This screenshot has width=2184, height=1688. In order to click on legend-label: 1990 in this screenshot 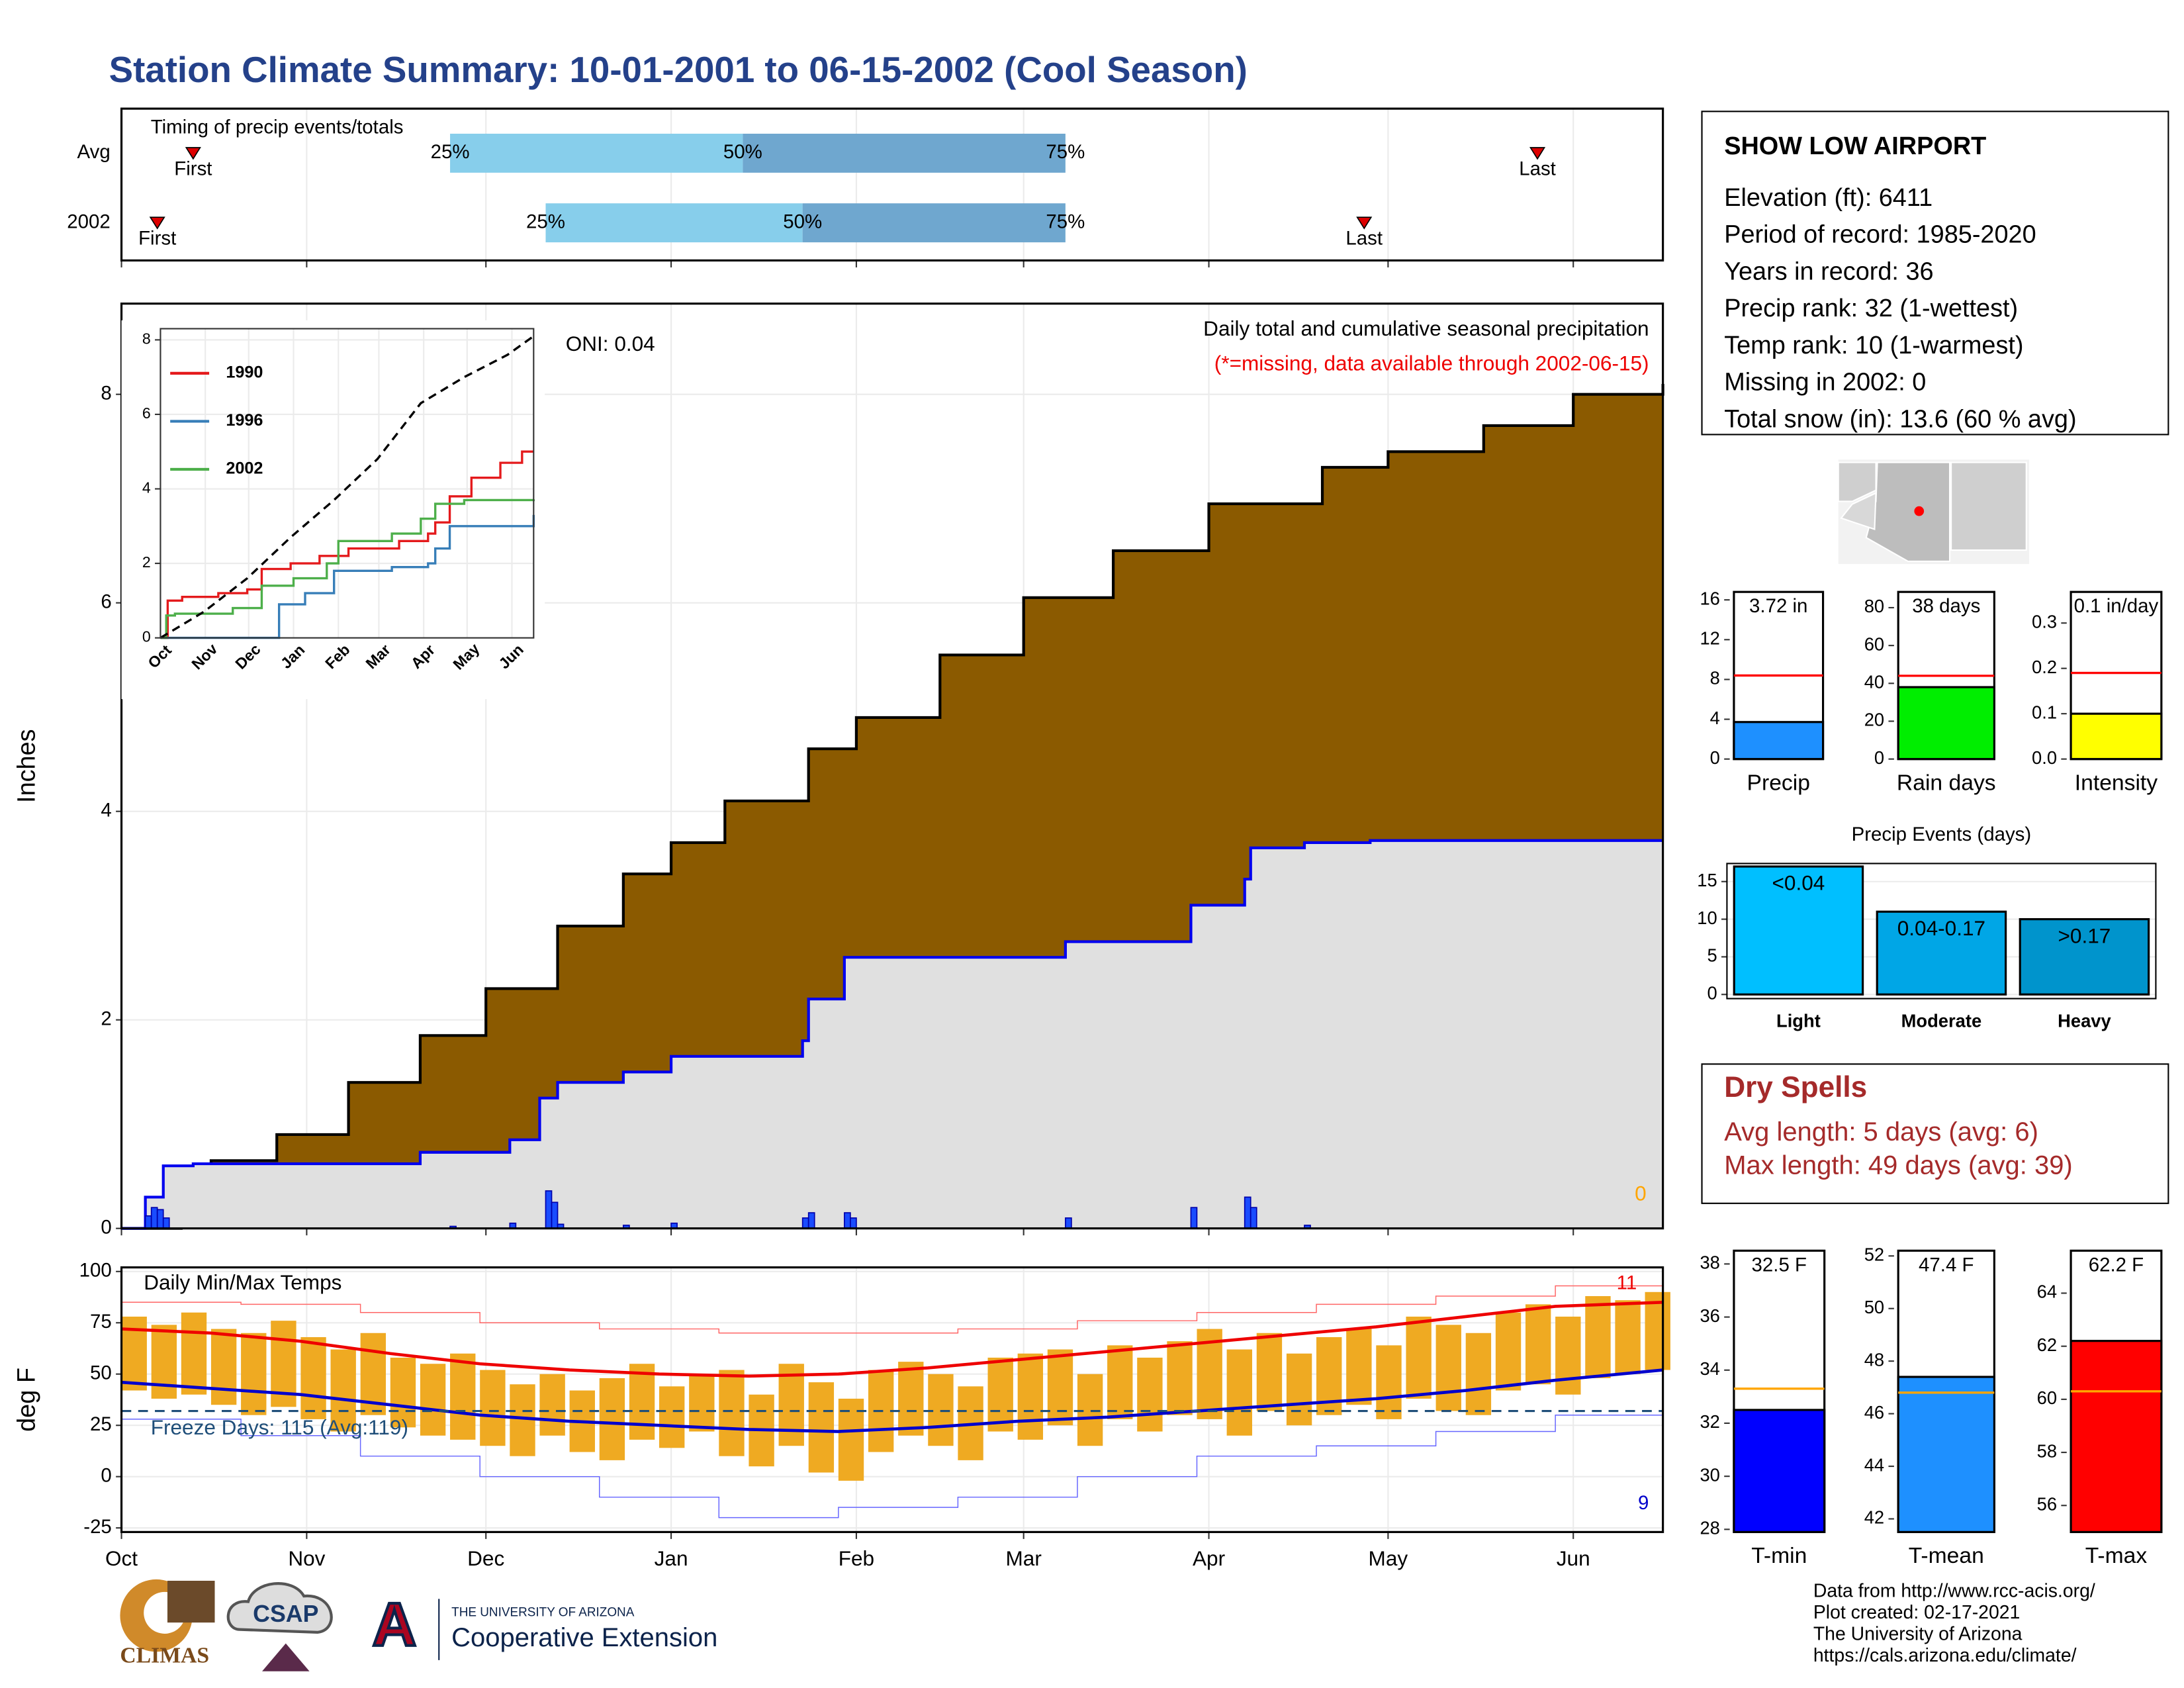, I will do `click(245, 373)`.